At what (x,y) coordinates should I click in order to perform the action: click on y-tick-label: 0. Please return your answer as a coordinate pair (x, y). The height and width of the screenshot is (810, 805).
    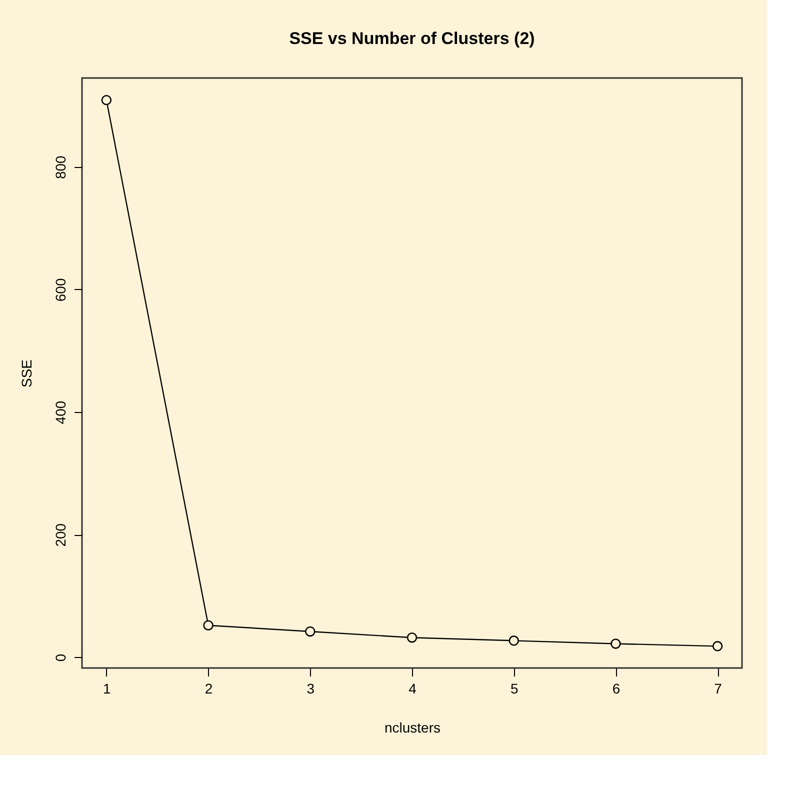
    Looking at the image, I should click on (60, 658).